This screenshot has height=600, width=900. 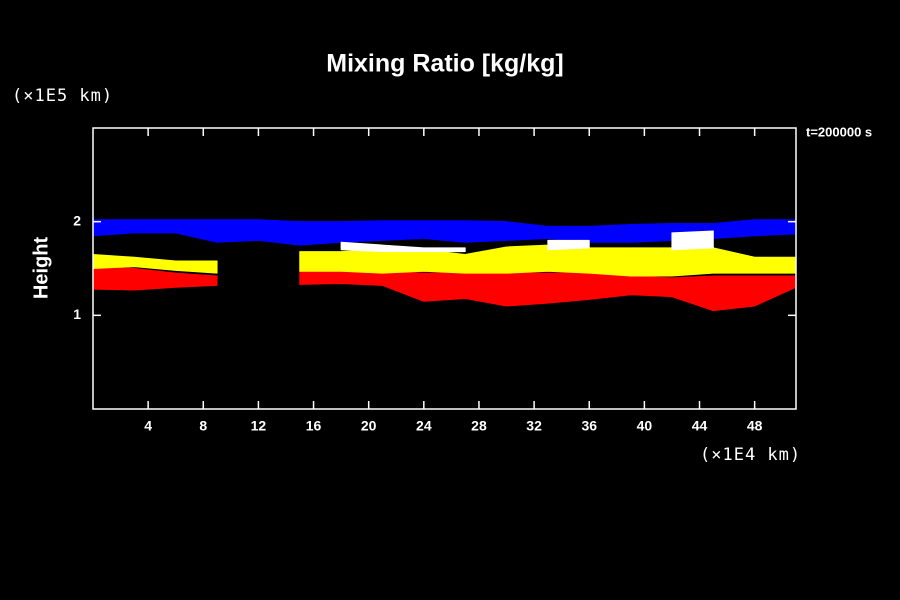 I want to click on x-tick-label: 20, so click(x=369, y=426).